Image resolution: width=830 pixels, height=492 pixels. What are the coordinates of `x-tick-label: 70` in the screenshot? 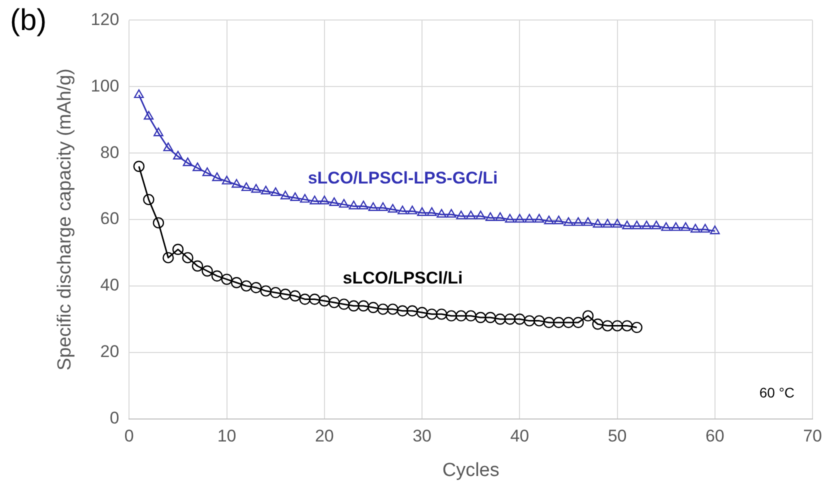 It's located at (812, 436).